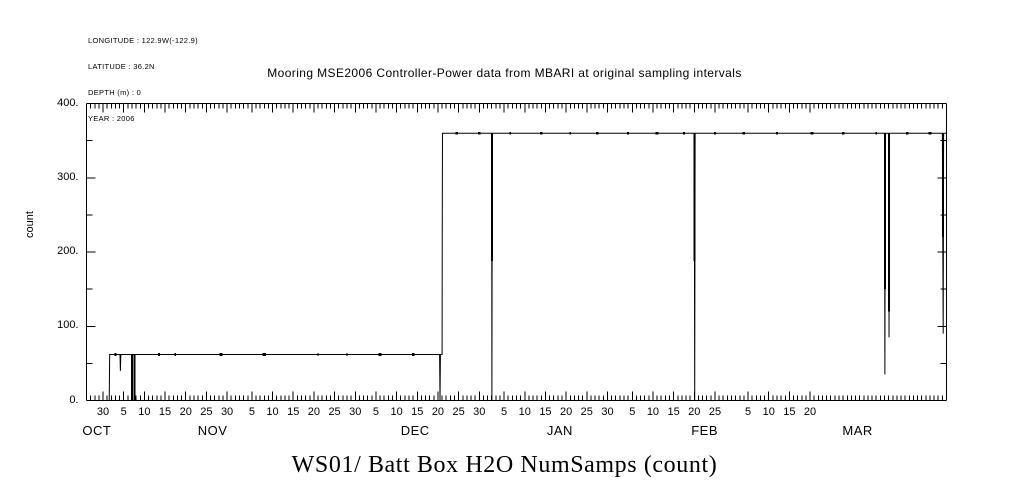  I want to click on y-tick-label: 0., so click(74, 399).